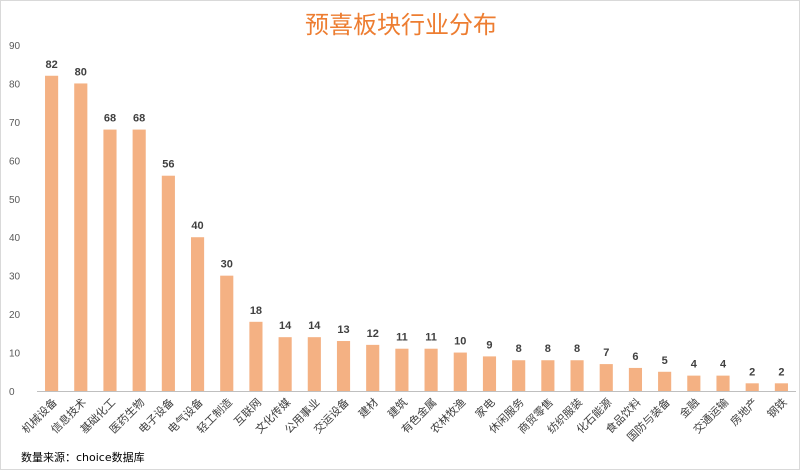  I want to click on data-label: 40, so click(197, 226).